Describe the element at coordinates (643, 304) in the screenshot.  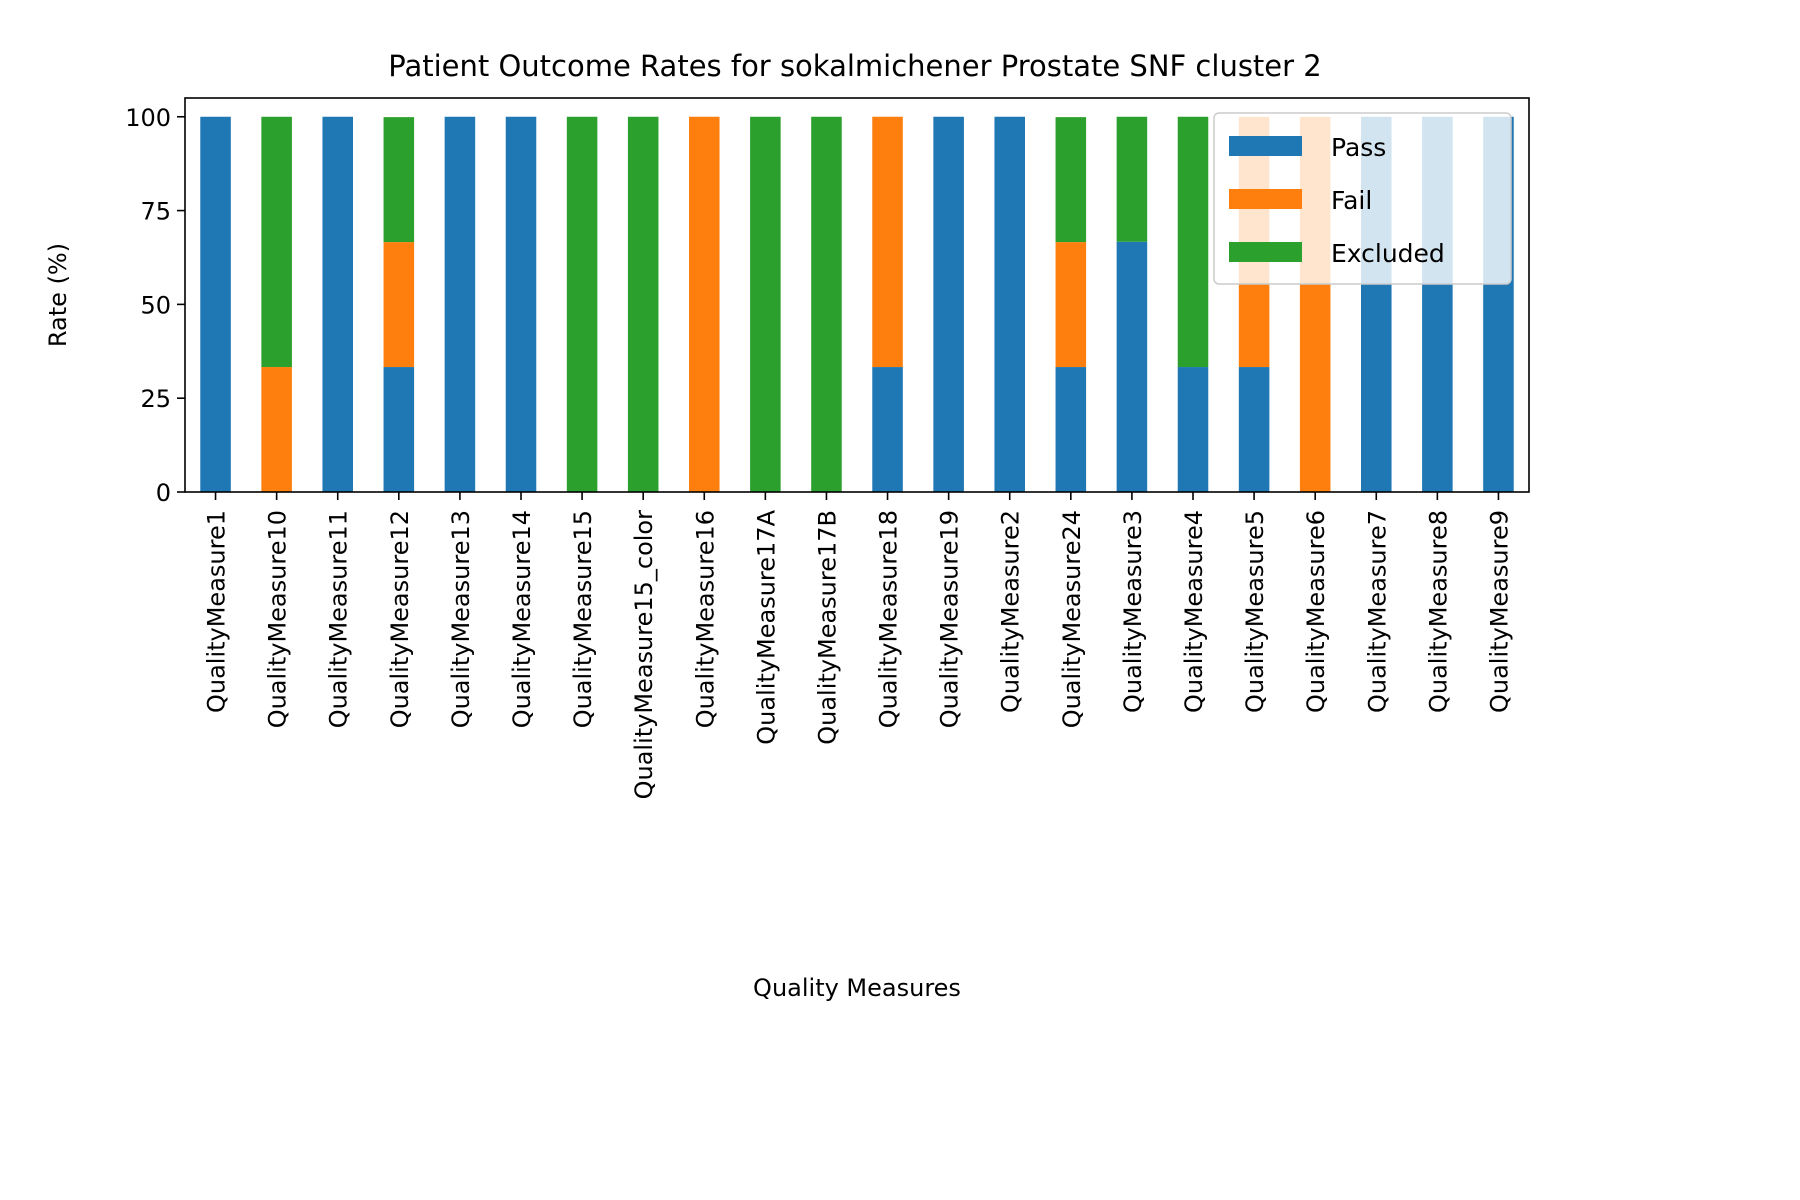
I see `bar-excluded-qualitymeasure15_color` at that location.